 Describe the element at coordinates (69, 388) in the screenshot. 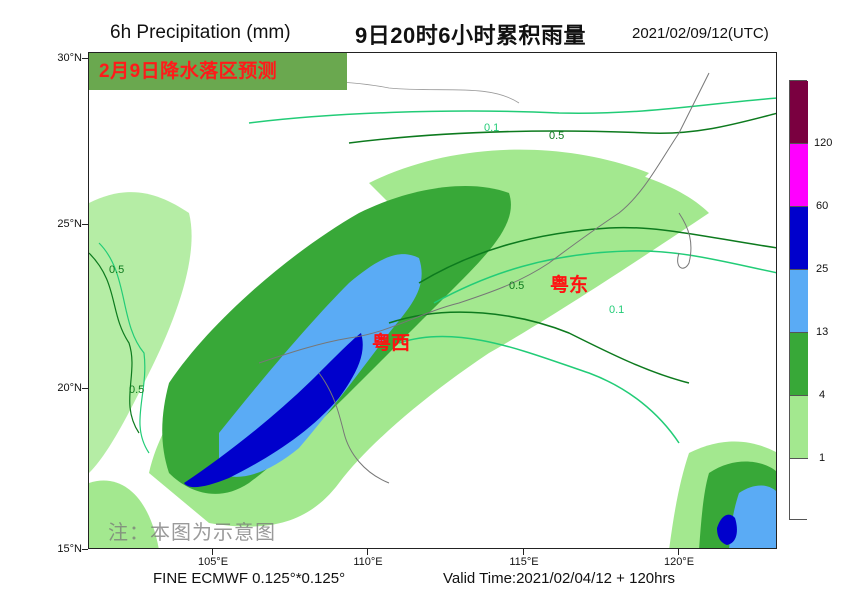

I see `lat-label-20n: 20°N` at that location.